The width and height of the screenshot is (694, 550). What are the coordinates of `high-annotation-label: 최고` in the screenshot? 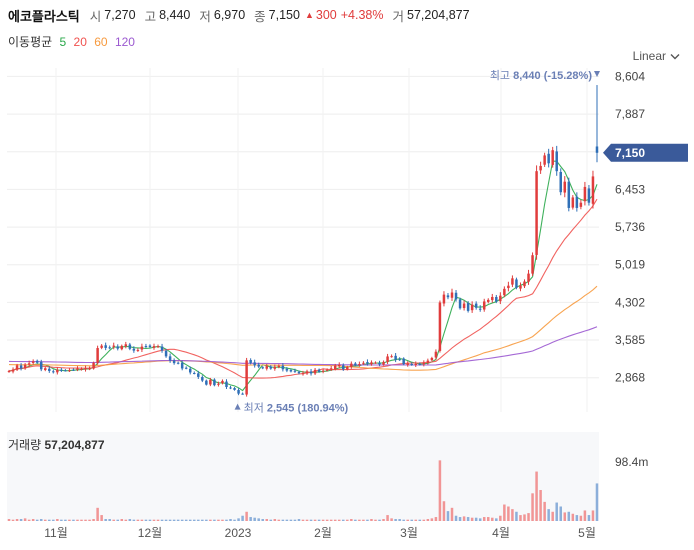 It's located at (501, 75).